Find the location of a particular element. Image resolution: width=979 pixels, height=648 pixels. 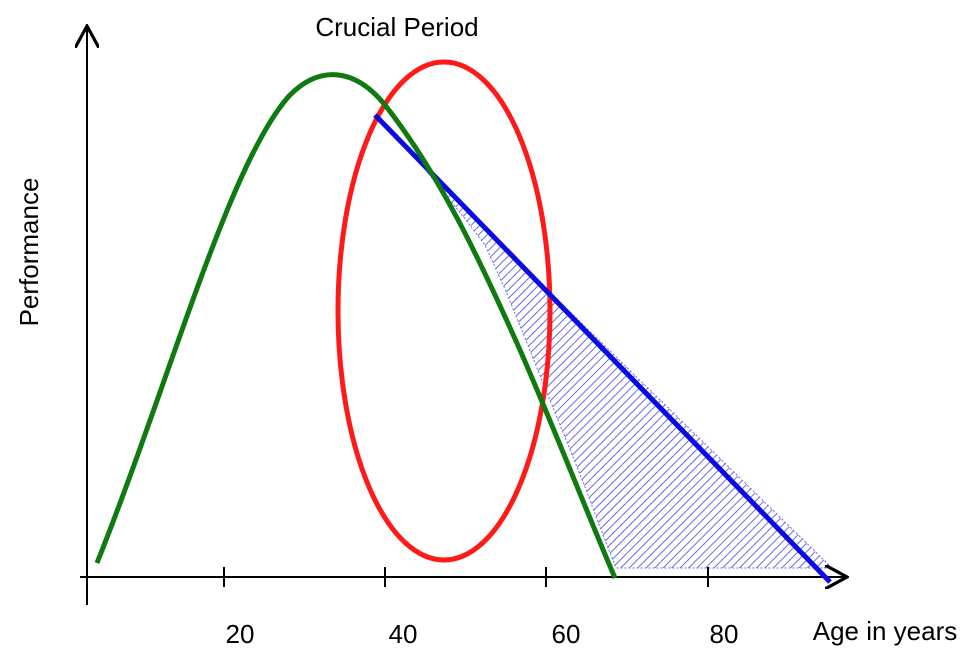

x-tick-label-60: 60 is located at coordinates (566, 633).